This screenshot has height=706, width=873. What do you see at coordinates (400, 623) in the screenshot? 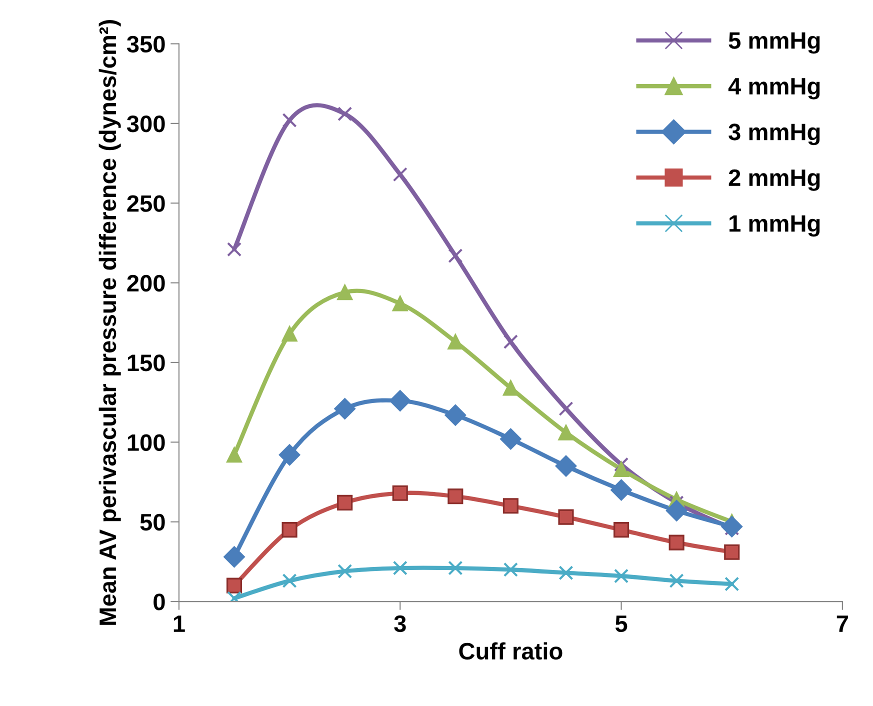
I see `x-tick-label: 3` at bounding box center [400, 623].